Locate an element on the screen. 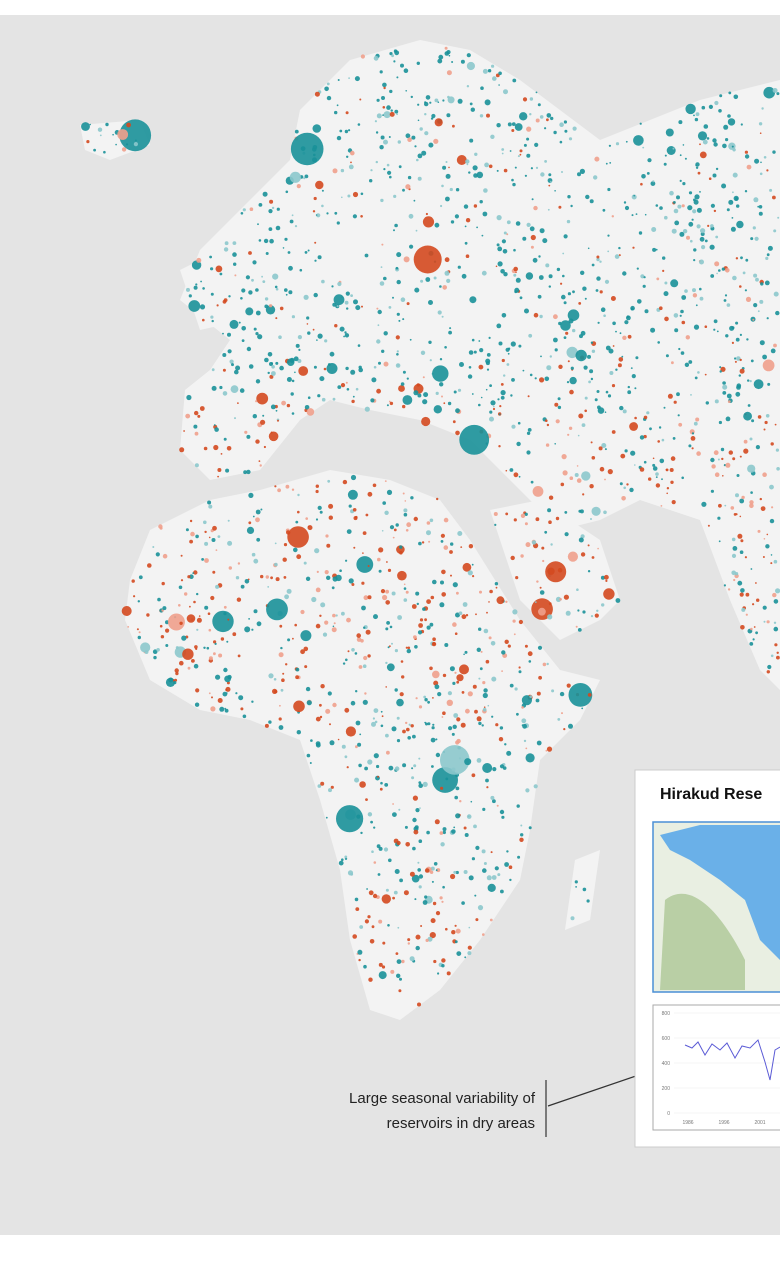 The image size is (780, 1264). inset-y-tick: 0 is located at coordinates (668, 1114).